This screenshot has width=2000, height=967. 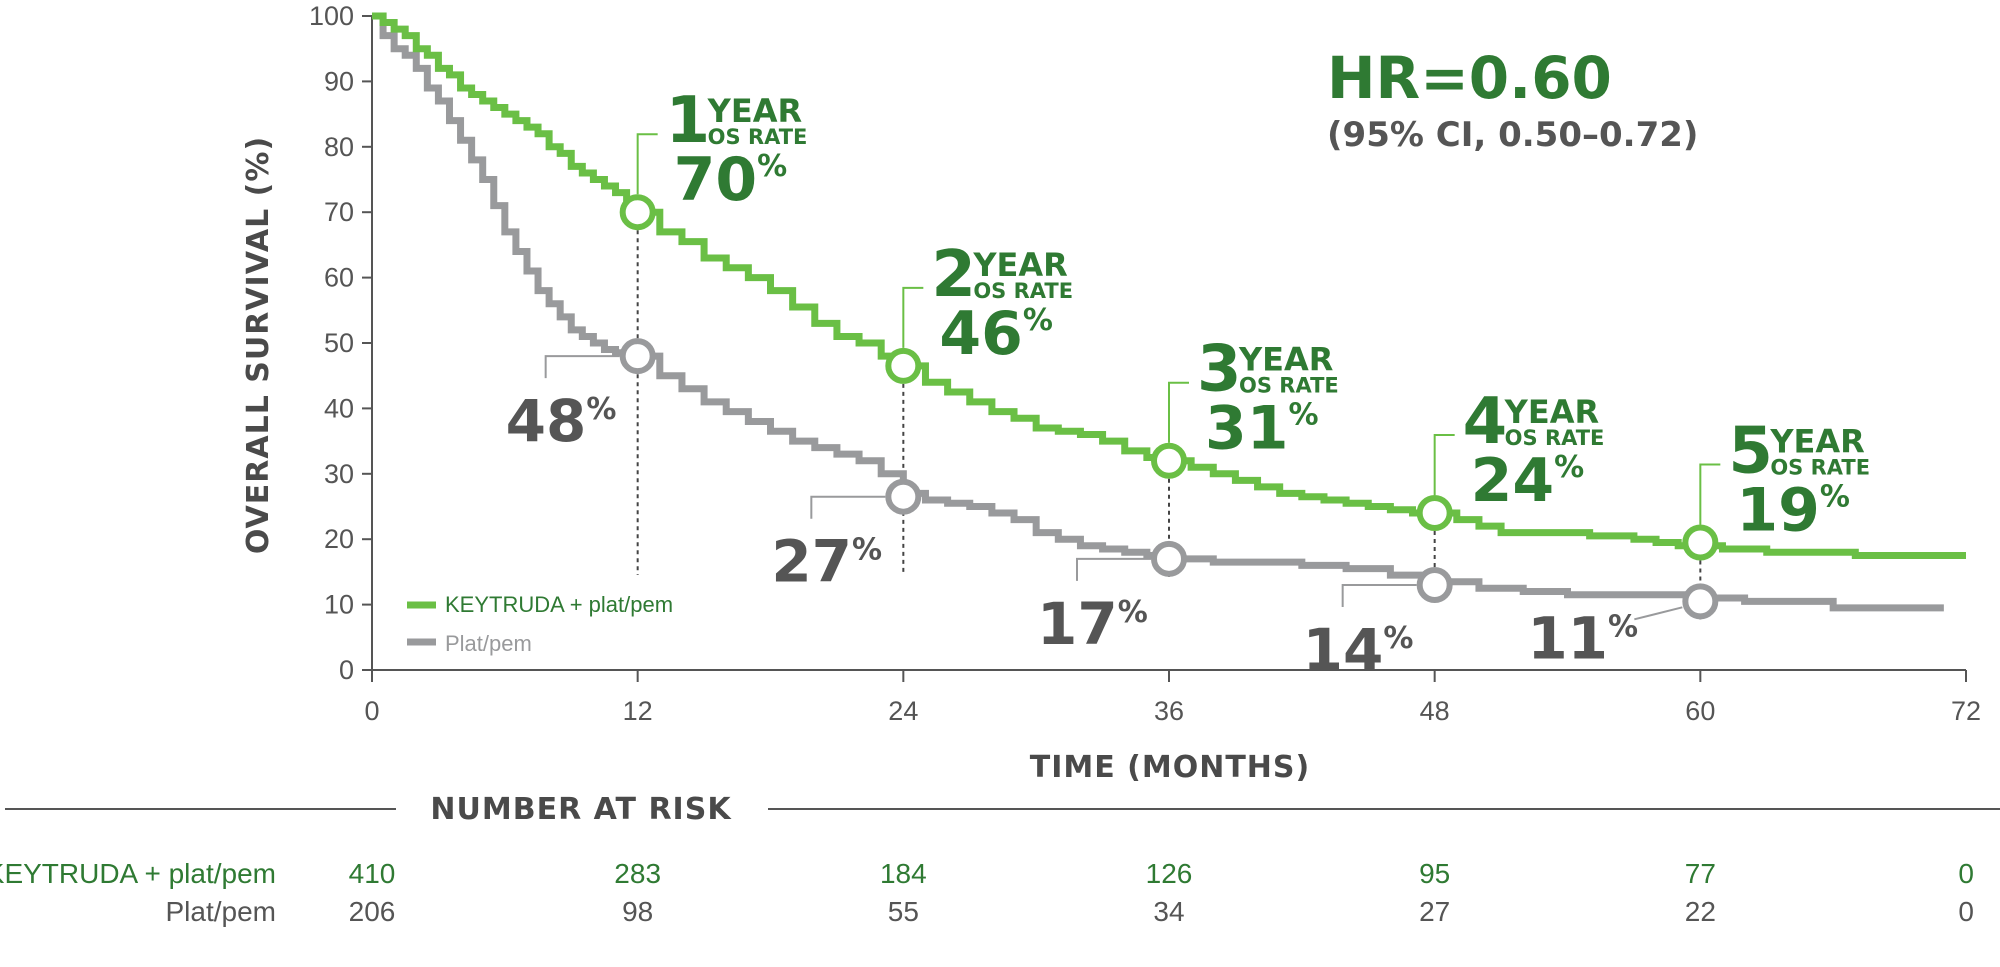 What do you see at coordinates (371, 711) in the screenshot?
I see `x-tick-label: 0` at bounding box center [371, 711].